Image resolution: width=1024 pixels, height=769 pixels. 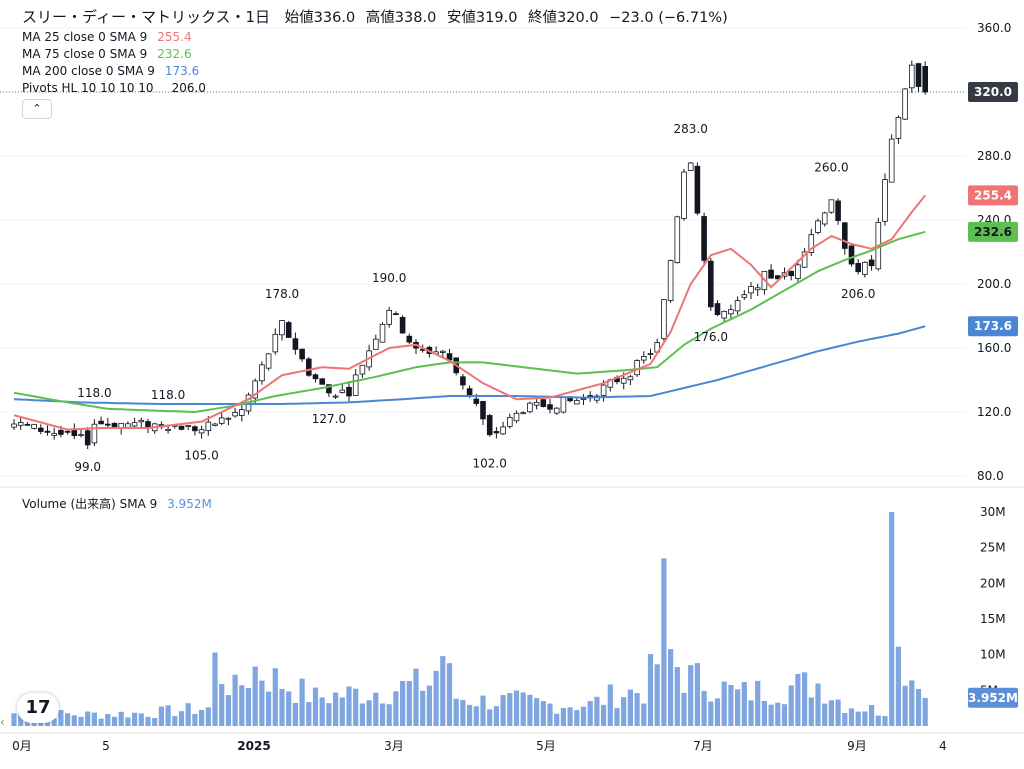 I want to click on tradingview-logo: 17, so click(x=38, y=708).